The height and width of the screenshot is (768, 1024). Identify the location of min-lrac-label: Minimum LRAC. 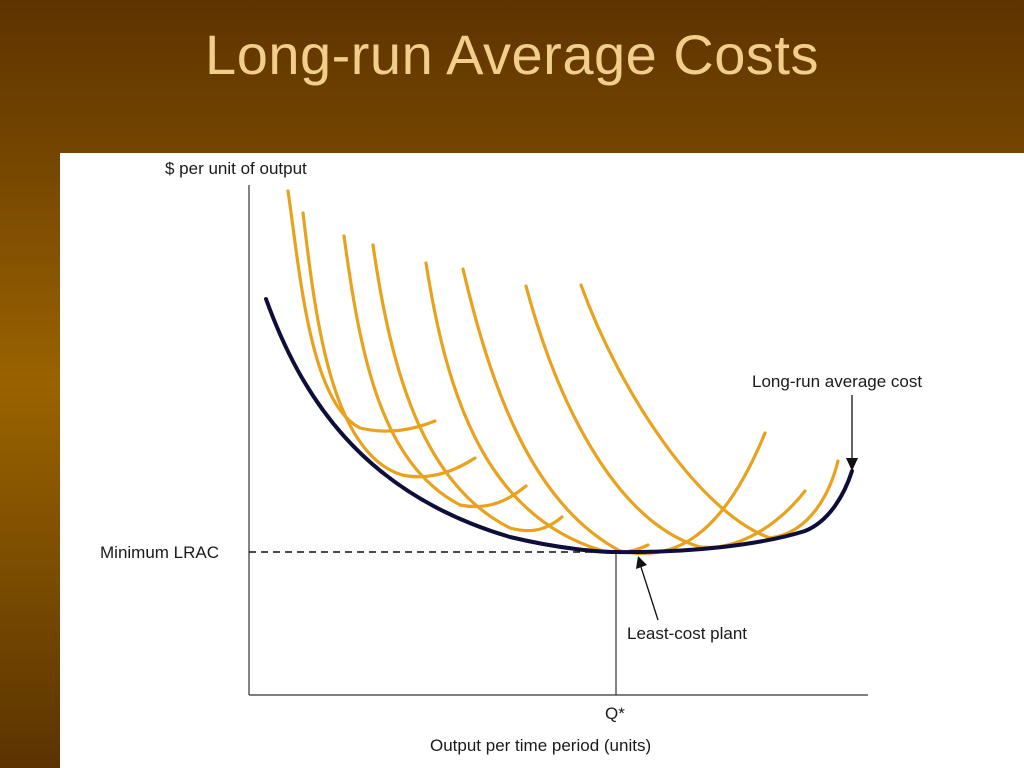
(159, 552).